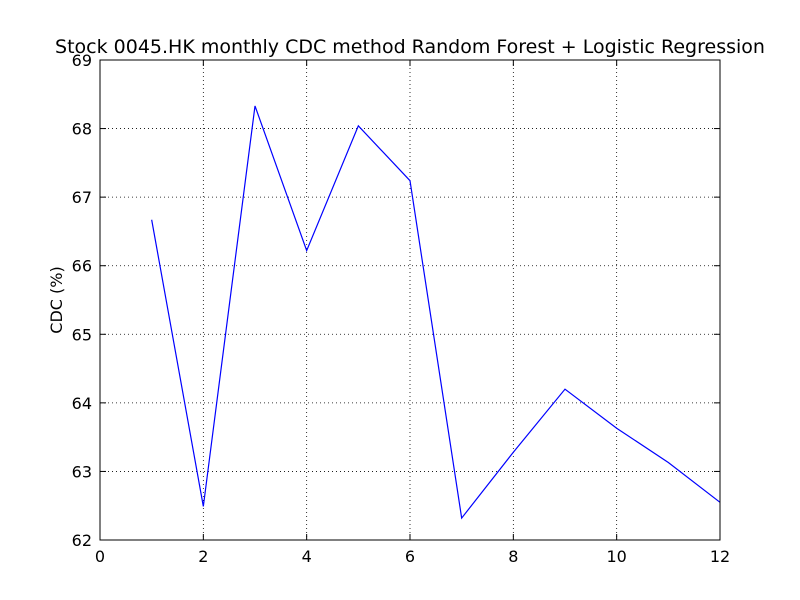  What do you see at coordinates (82, 129) in the screenshot?
I see `y-tick-label: 68` at bounding box center [82, 129].